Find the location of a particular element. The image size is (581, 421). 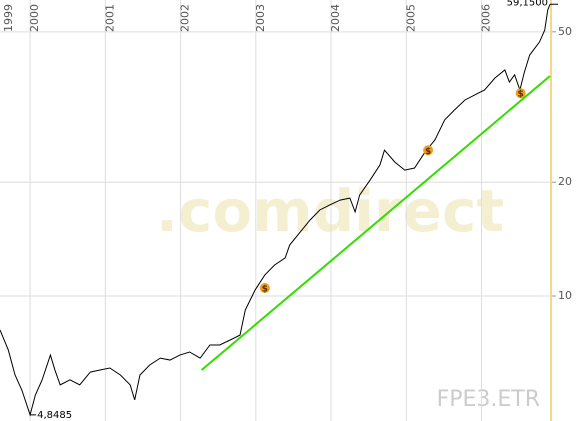

y-tick-label: 10 is located at coordinates (565, 295).